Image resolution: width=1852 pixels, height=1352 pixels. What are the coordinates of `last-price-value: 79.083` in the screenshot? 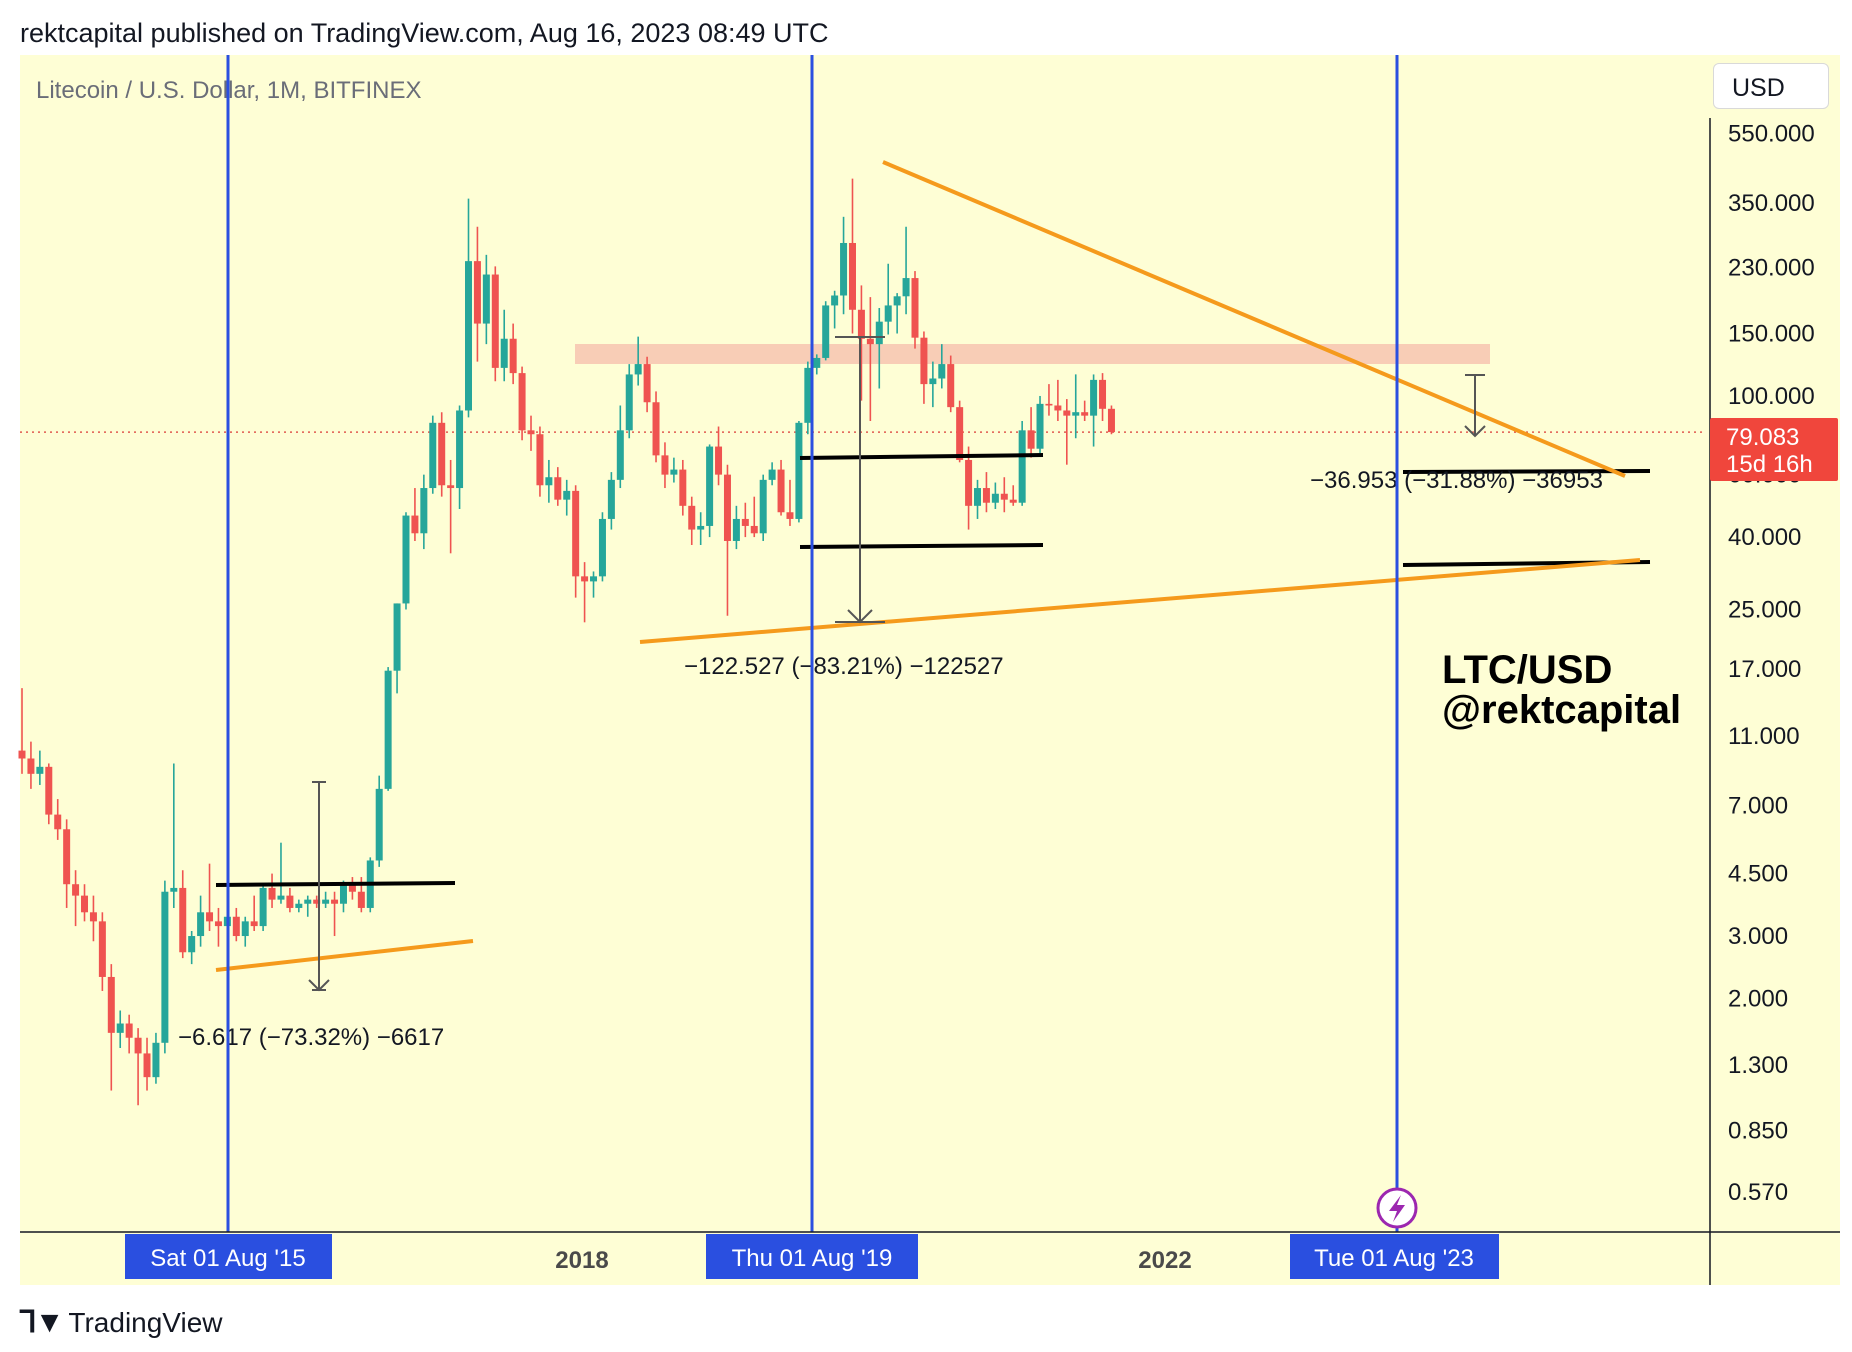 It's located at (1762, 437).